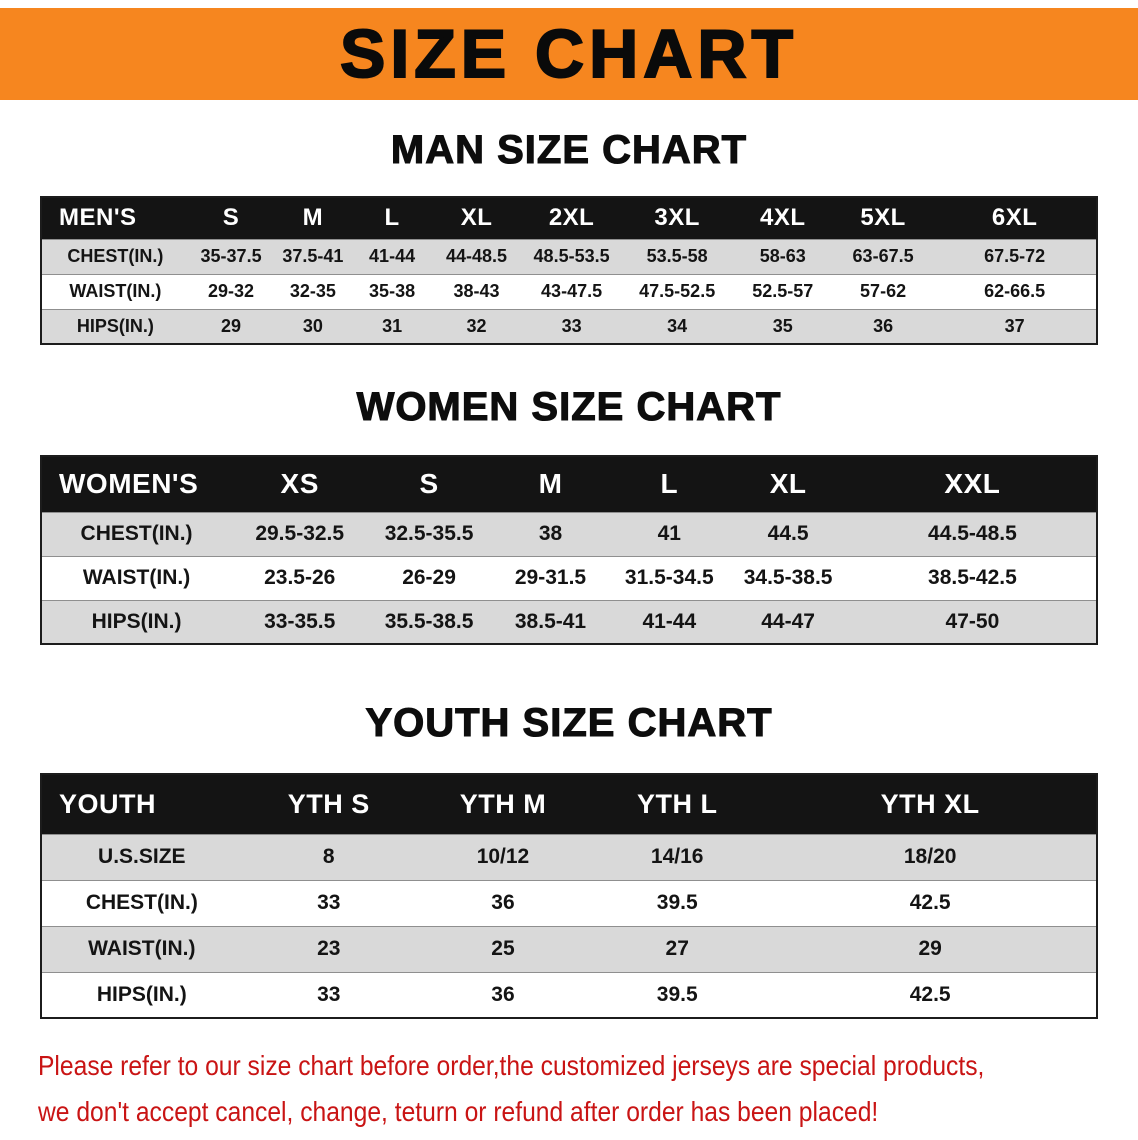 This screenshot has height=1140, width=1138. I want to click on size-value-cell: 38.5-42.5, so click(972, 577).